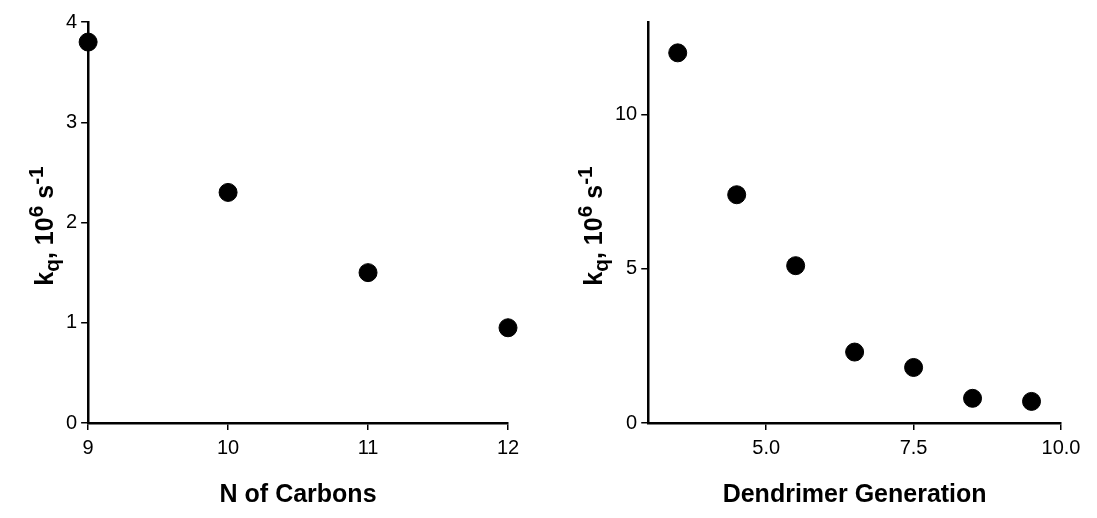 The width and height of the screenshot is (1097, 518). What do you see at coordinates (298, 492) in the screenshot?
I see `x-axis-title: N of Carbons` at bounding box center [298, 492].